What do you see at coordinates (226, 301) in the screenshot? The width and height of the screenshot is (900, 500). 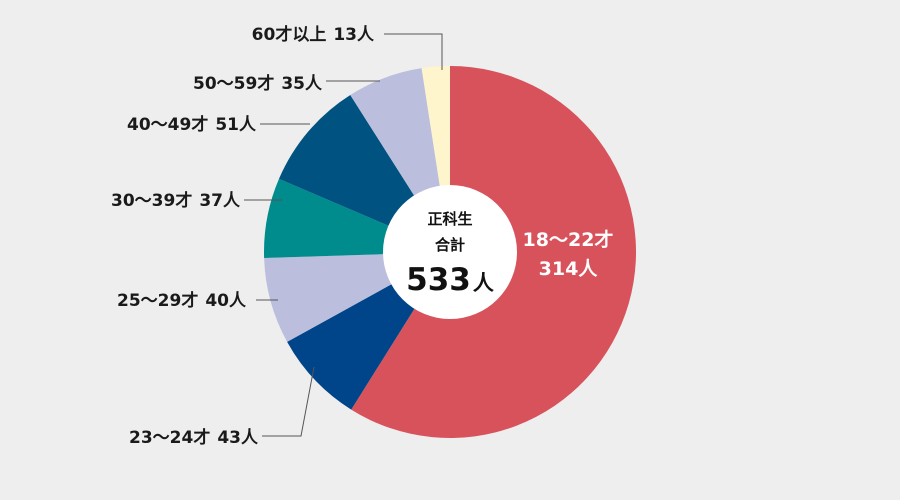 I see `slice-label-2-value: 40人` at bounding box center [226, 301].